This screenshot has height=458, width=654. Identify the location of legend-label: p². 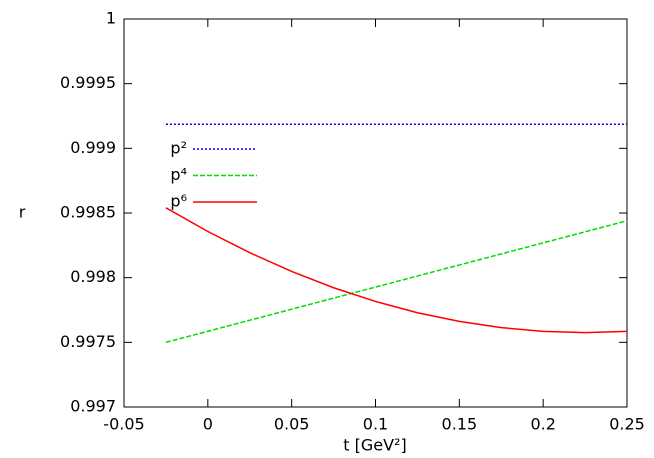
(178, 148).